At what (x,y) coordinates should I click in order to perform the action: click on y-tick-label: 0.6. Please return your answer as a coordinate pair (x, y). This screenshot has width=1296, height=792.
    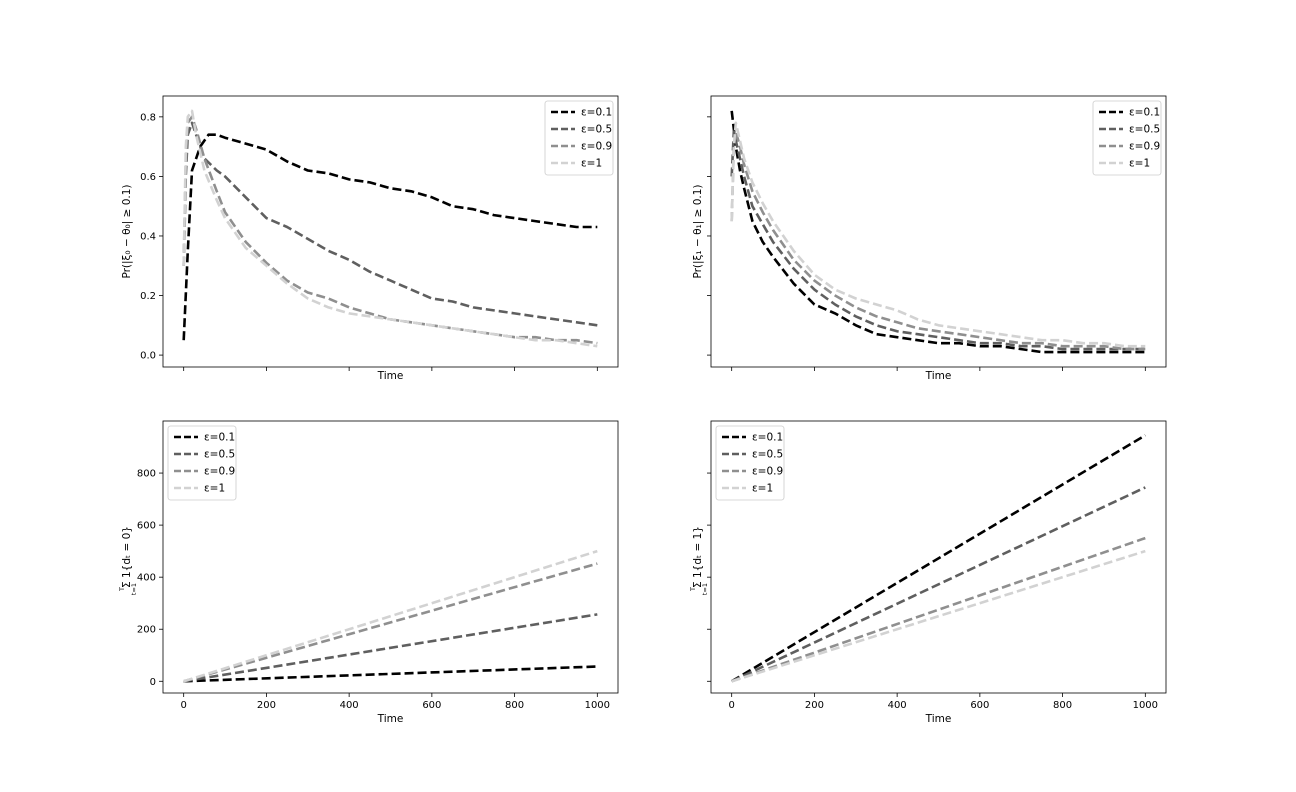
    Looking at the image, I should click on (148, 177).